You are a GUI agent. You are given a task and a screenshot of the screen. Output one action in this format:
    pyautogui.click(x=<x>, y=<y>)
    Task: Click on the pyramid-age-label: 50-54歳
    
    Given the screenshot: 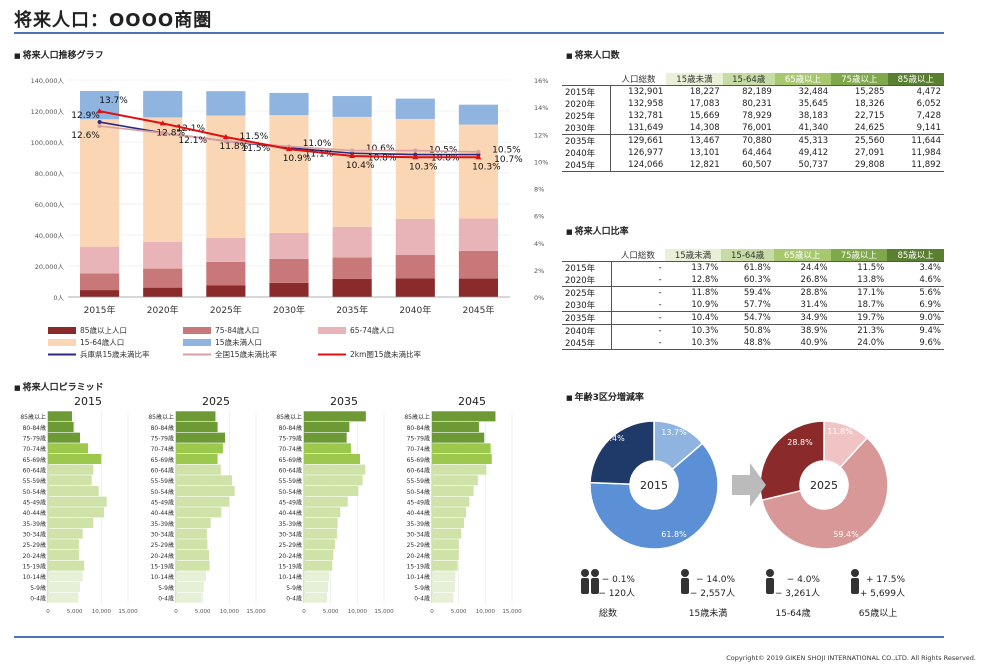 What is the action you would take?
    pyautogui.click(x=162, y=492)
    